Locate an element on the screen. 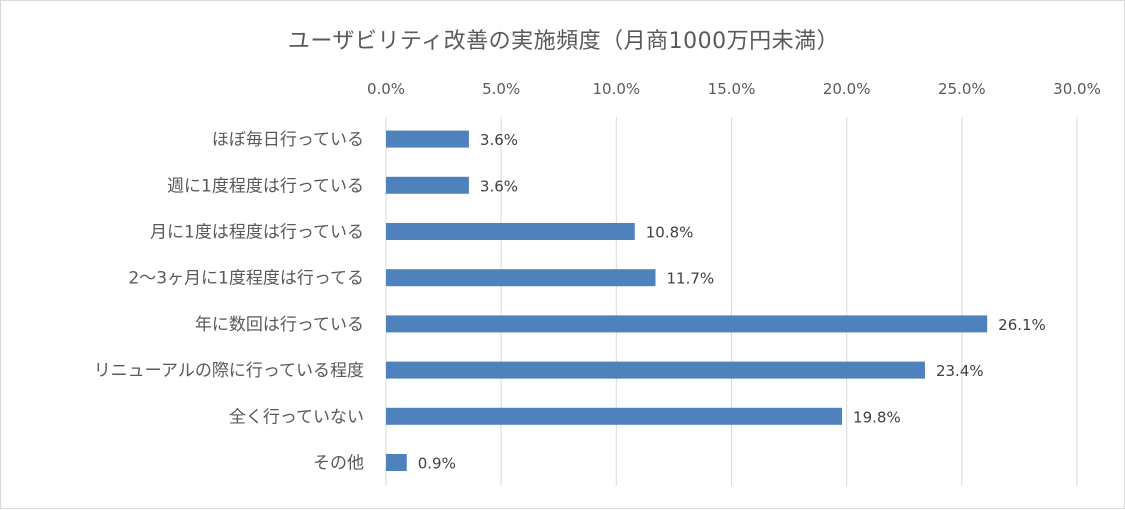  category-label: 全く行っていない is located at coordinates (296, 417).